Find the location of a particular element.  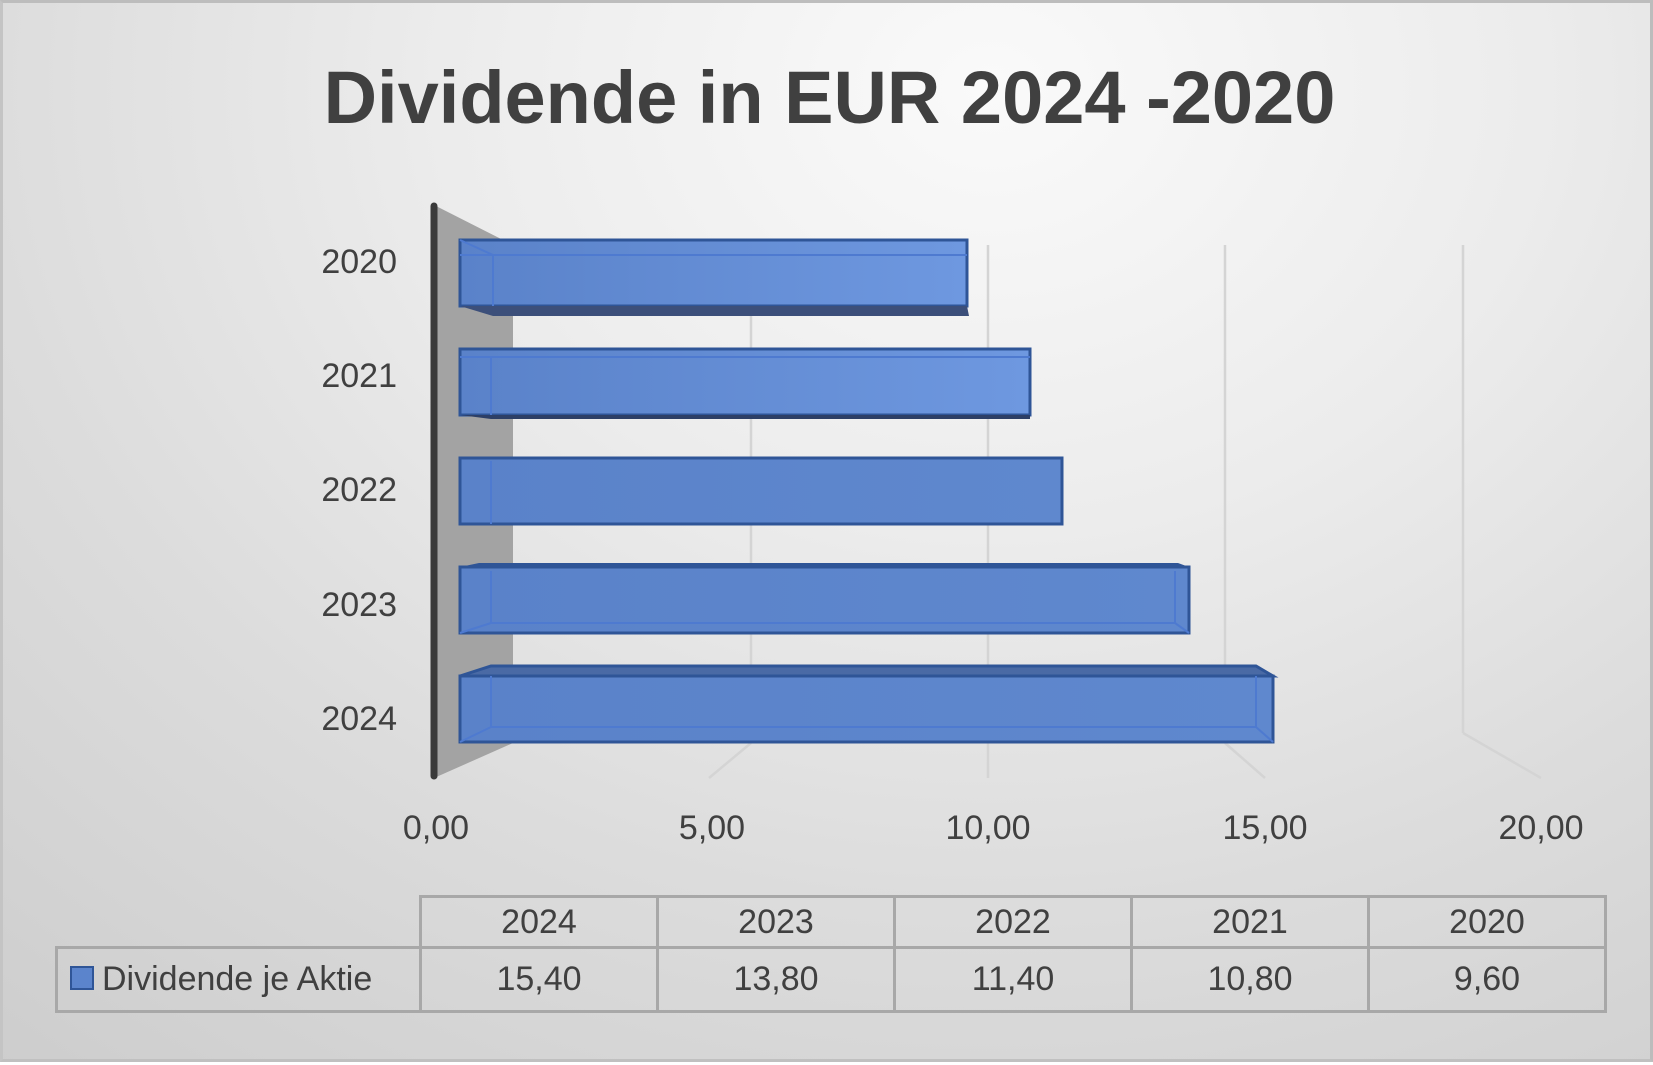

chart-title: Dividende in EUR 2024 -2020 is located at coordinates (829, 97).